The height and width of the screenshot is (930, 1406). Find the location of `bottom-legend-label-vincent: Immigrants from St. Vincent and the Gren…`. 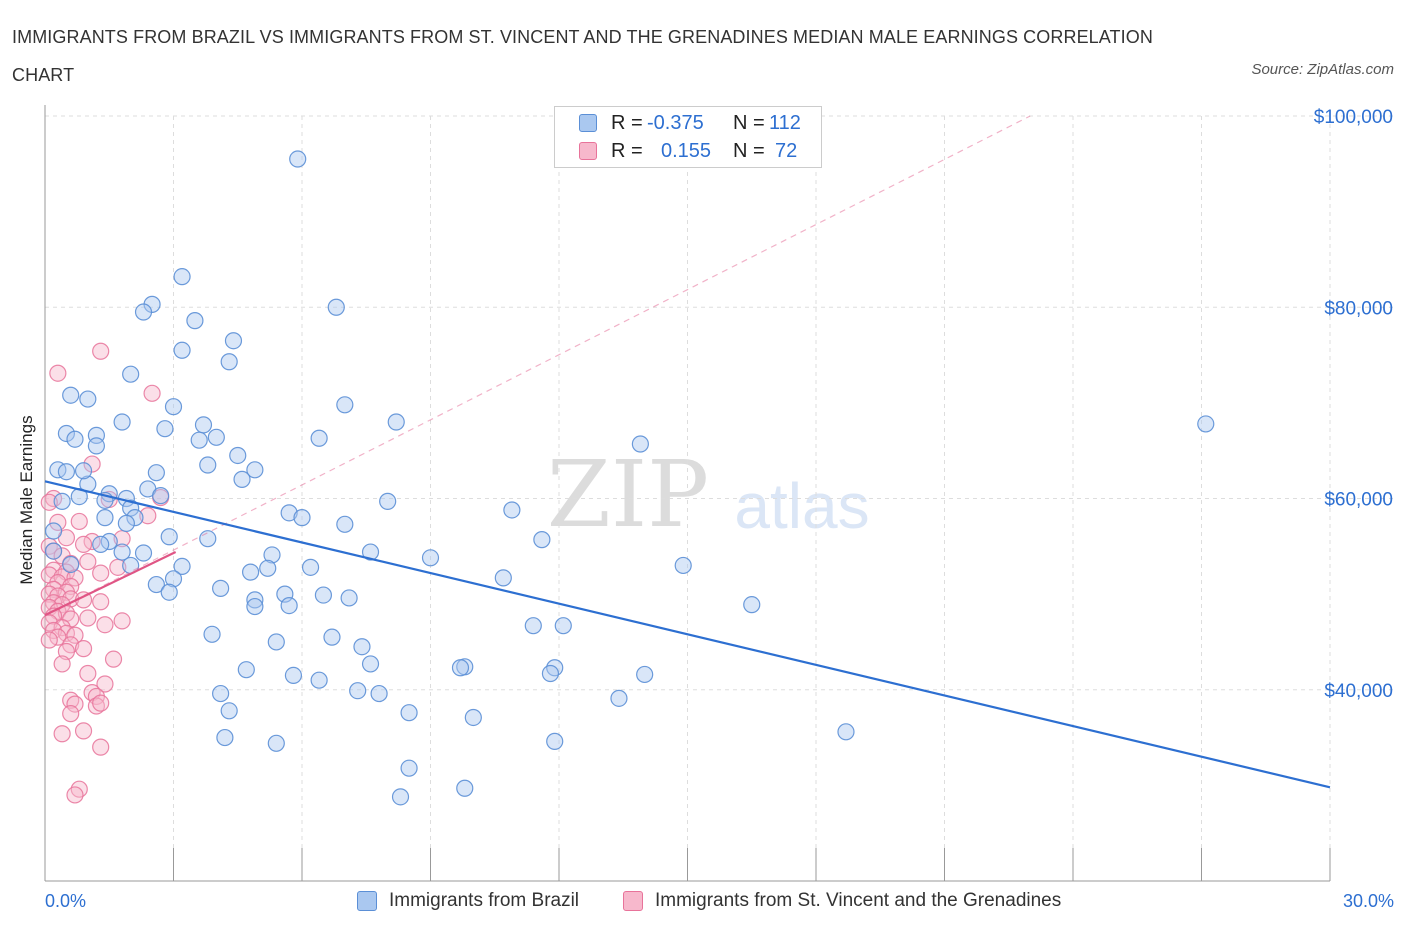

bottom-legend-label-vincent: Immigrants from St. Vincent and the Gren… is located at coordinates (858, 900).